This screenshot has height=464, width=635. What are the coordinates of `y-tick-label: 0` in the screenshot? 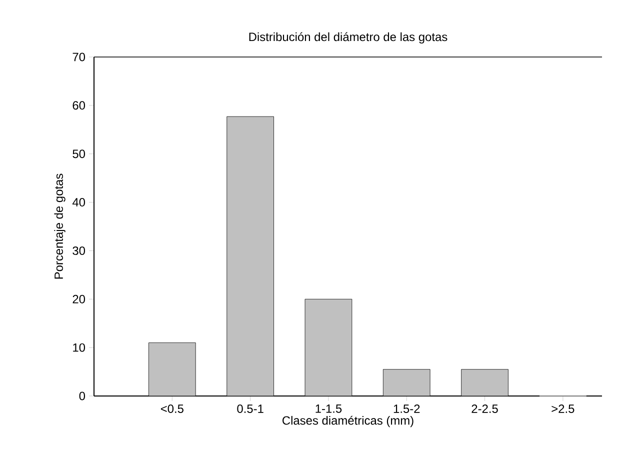 It's located at (82, 396).